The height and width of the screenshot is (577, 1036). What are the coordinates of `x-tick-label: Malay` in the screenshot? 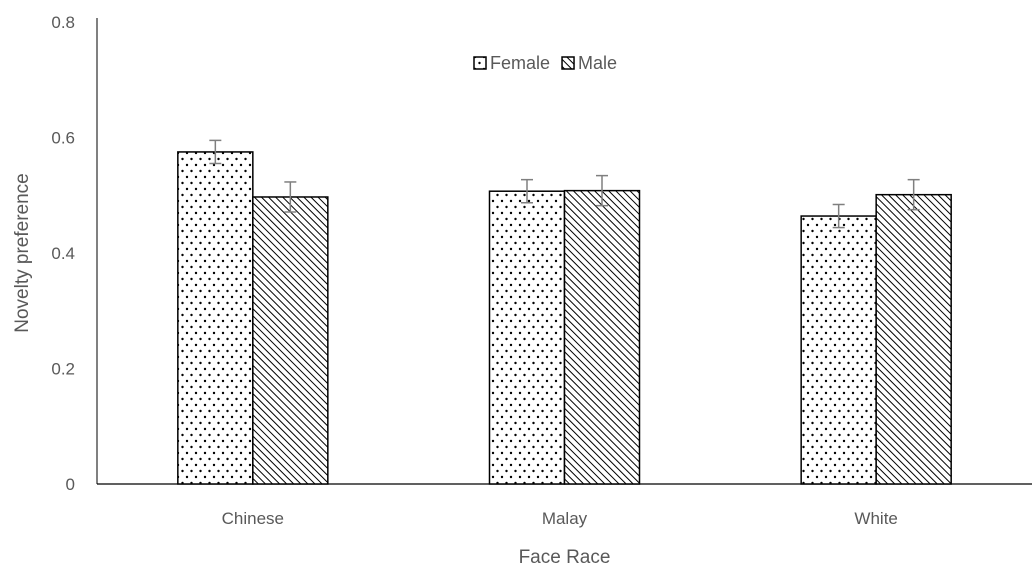 It's located at (565, 518).